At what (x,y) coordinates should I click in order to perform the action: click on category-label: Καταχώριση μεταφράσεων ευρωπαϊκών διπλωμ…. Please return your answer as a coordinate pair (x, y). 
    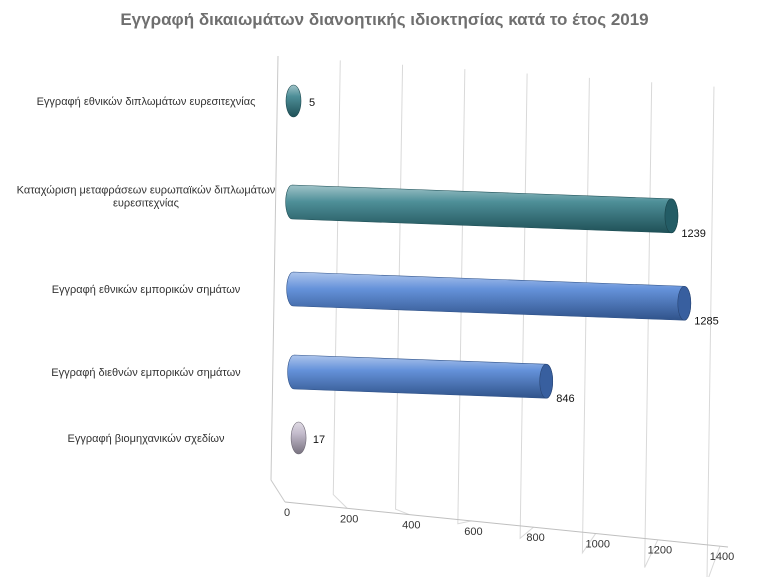
    Looking at the image, I should click on (146, 191).